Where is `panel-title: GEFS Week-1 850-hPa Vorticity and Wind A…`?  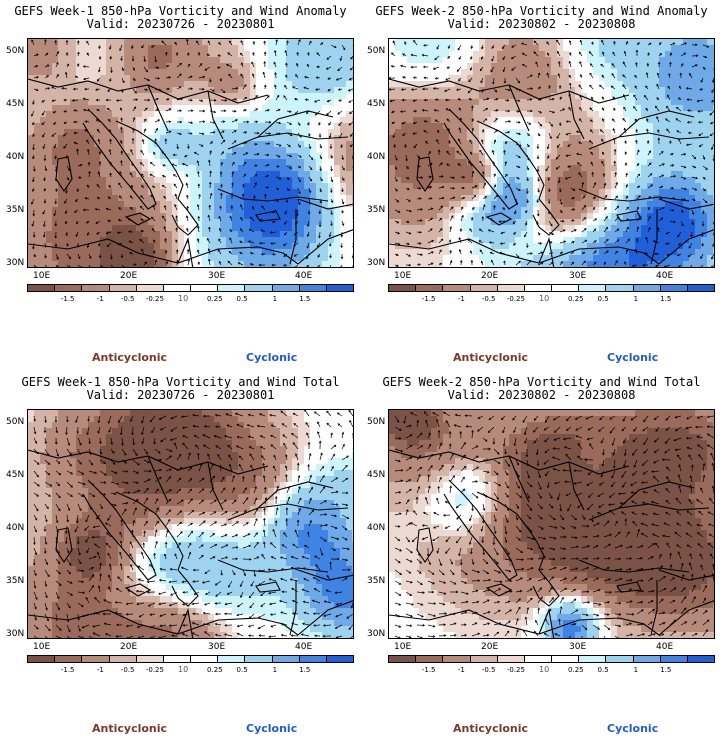 panel-title: GEFS Week-1 850-hPa Vorticity and Wind A… is located at coordinates (180, 11).